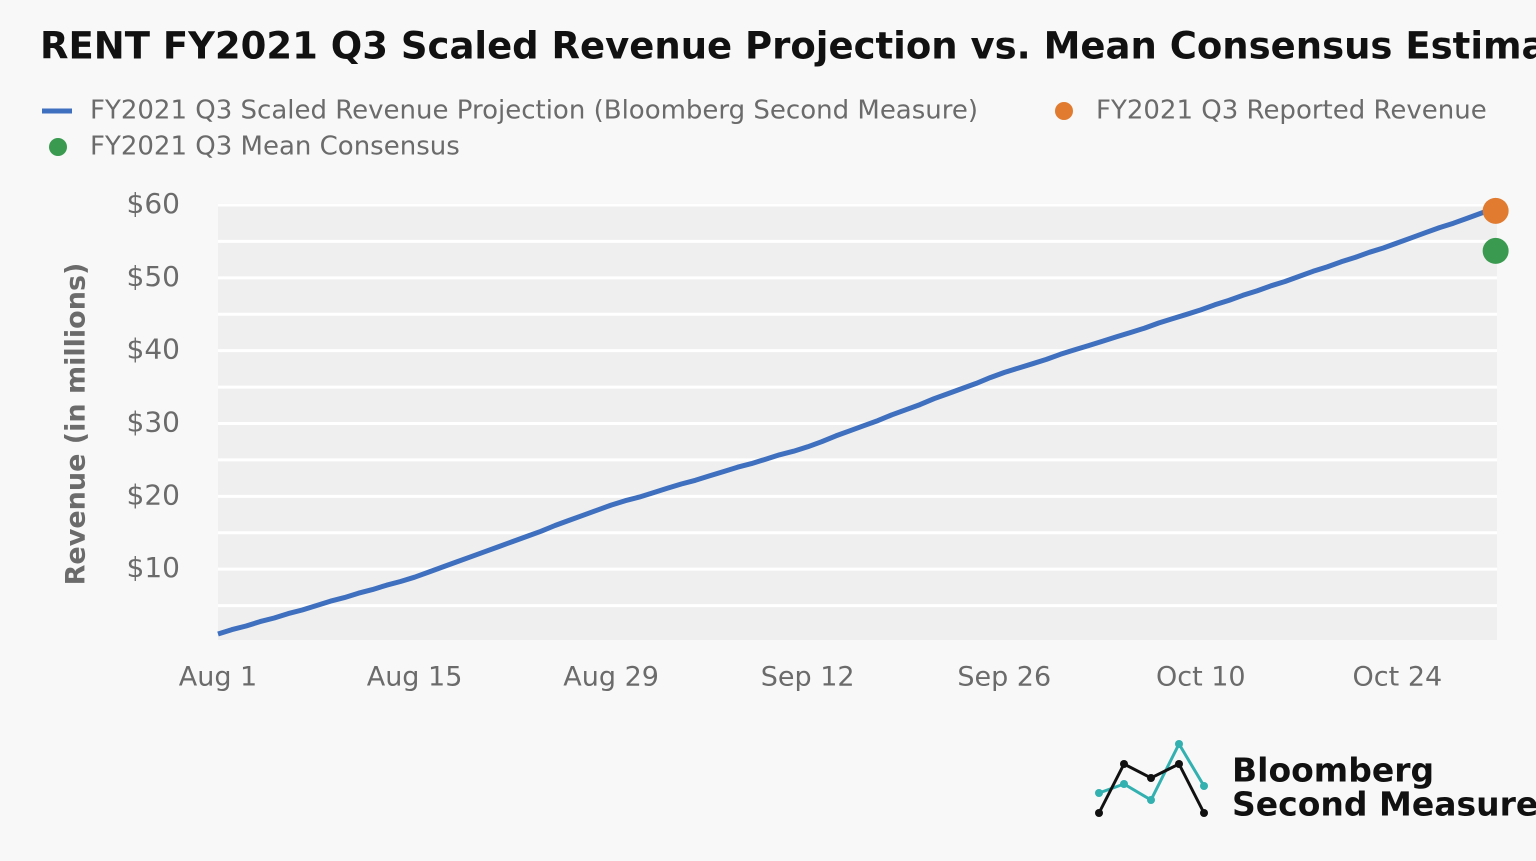  I want to click on y-tick-label: $60, so click(153, 203).